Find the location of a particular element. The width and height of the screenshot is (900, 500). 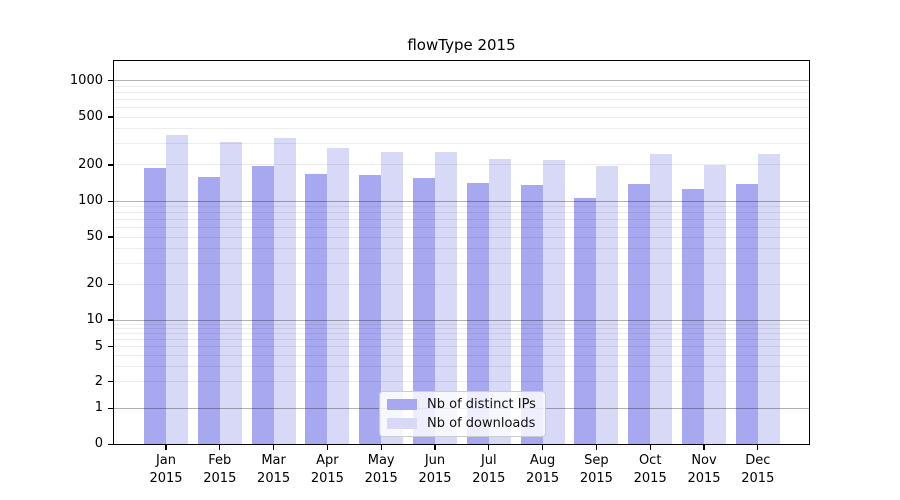

x-tick-label: Jun 2015 is located at coordinates (435, 469).